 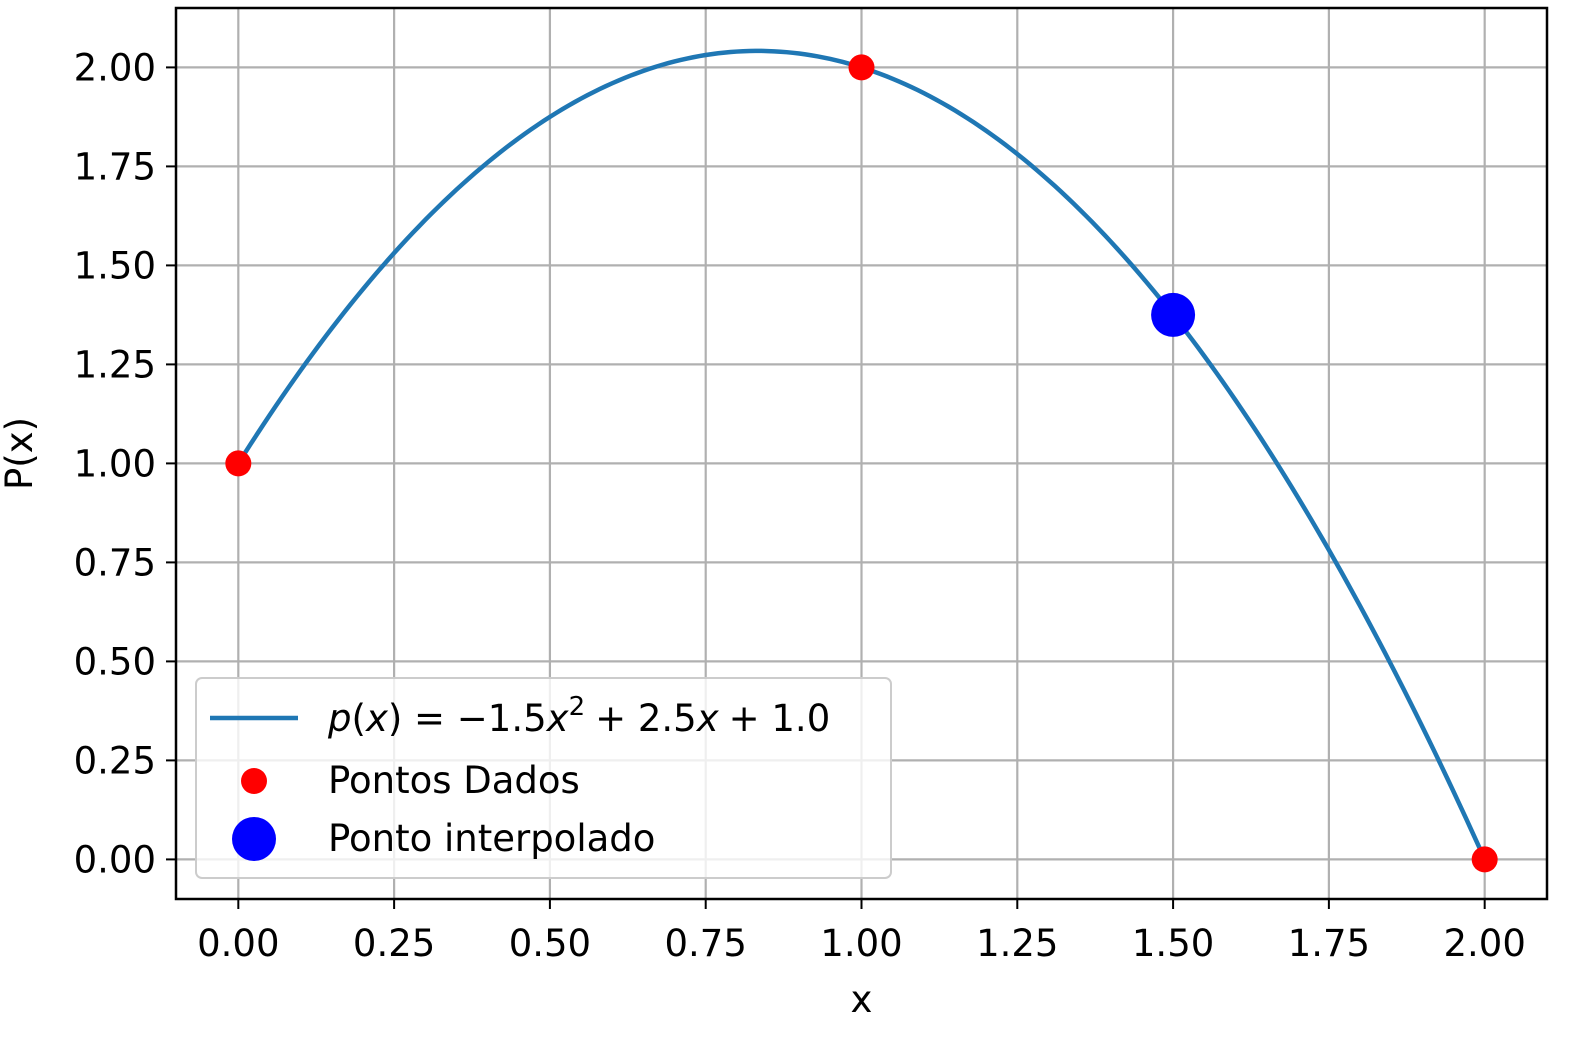 What do you see at coordinates (20, 453) in the screenshot?
I see `y-axis-label: P(x)` at bounding box center [20, 453].